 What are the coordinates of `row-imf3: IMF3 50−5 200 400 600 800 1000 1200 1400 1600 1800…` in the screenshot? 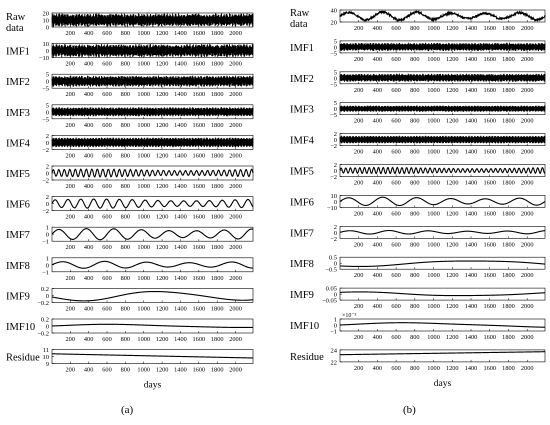 It's located at (130, 115).